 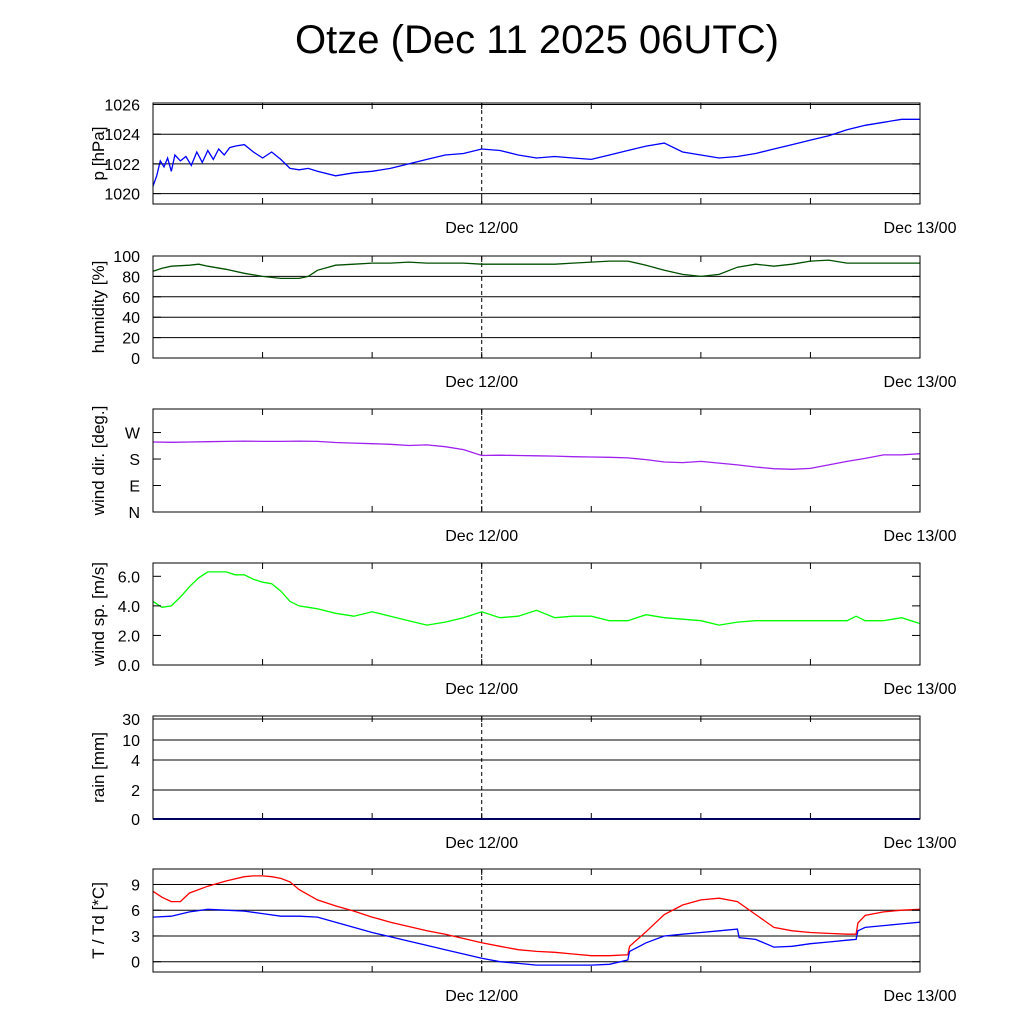 I want to click on y-tick-label: 60, so click(x=131, y=298).